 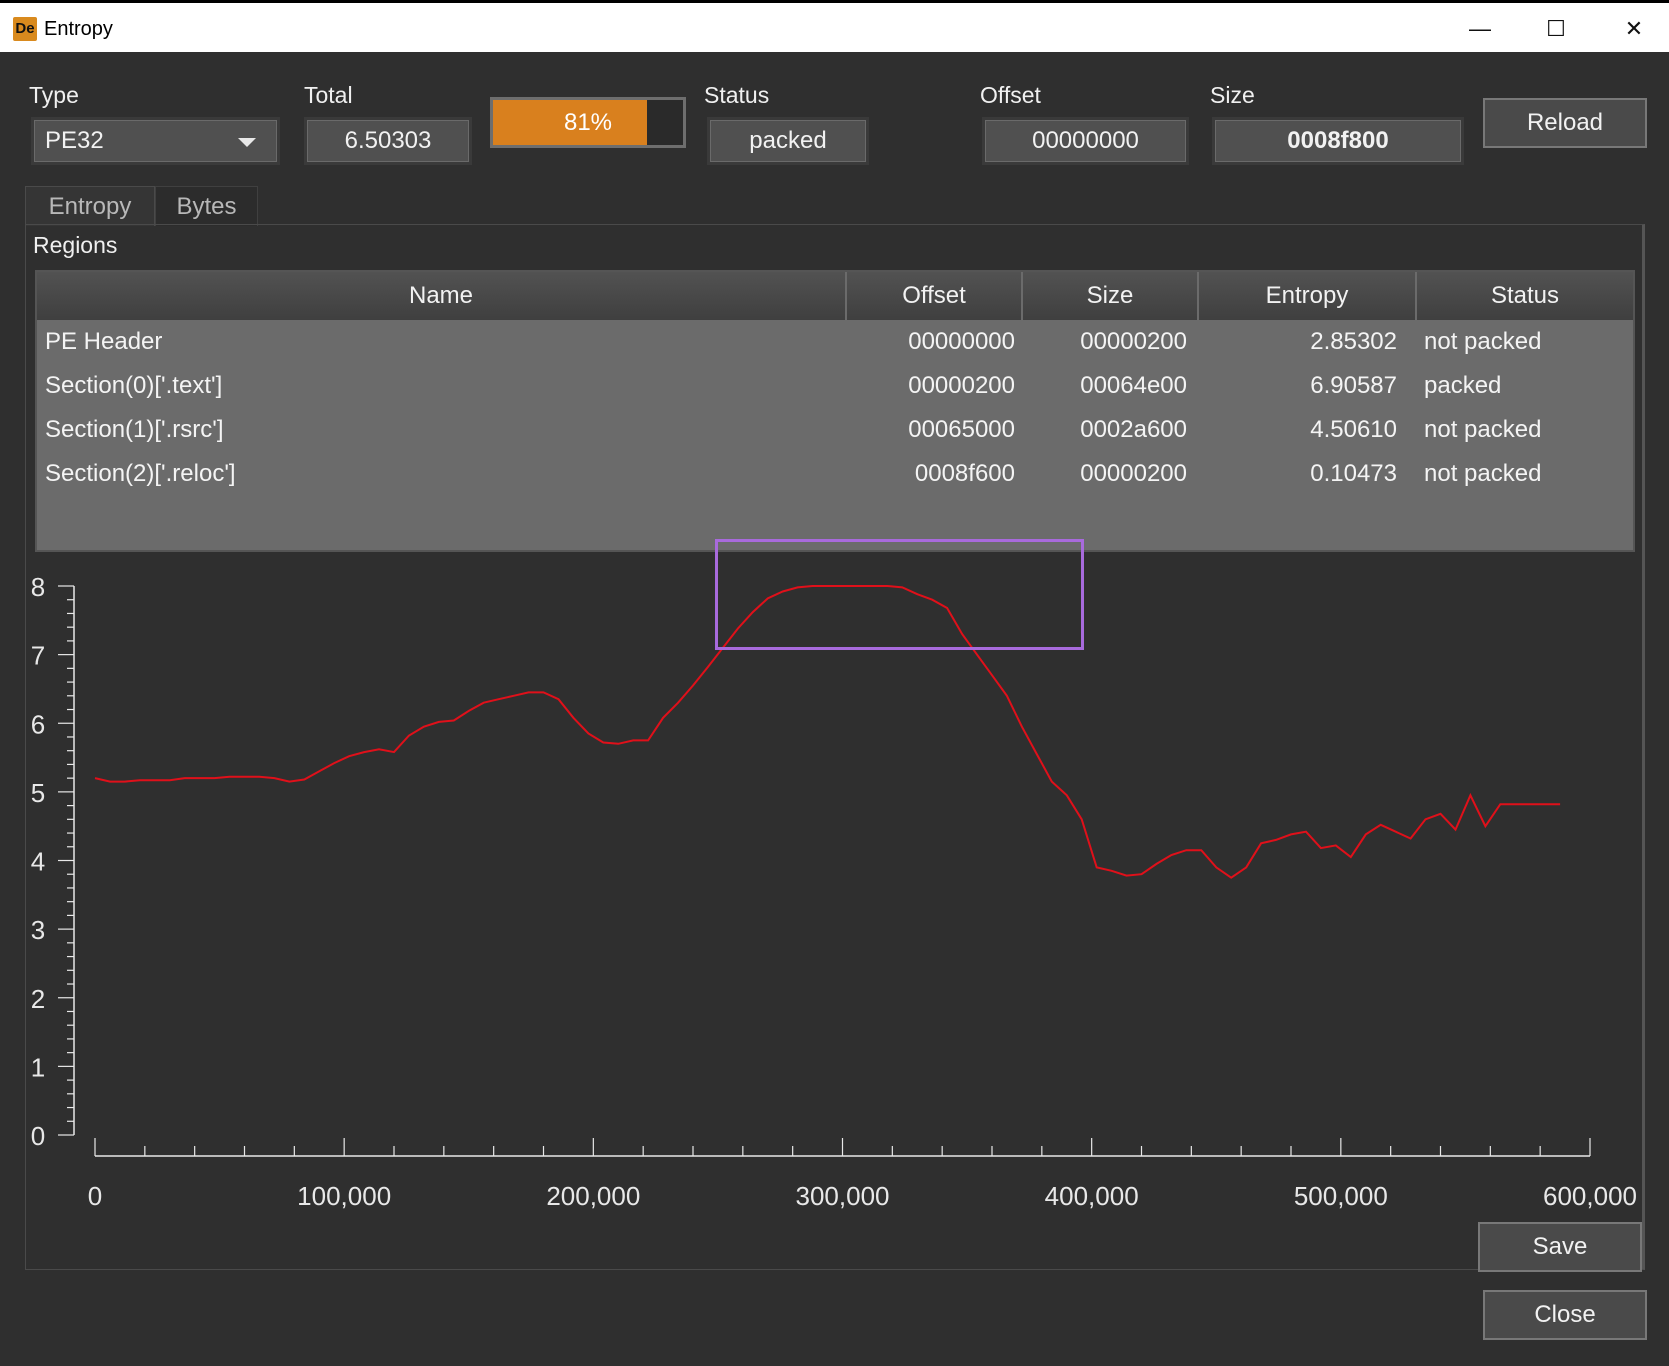 I want to click on y-tick-label: 5, so click(x=38, y=793).